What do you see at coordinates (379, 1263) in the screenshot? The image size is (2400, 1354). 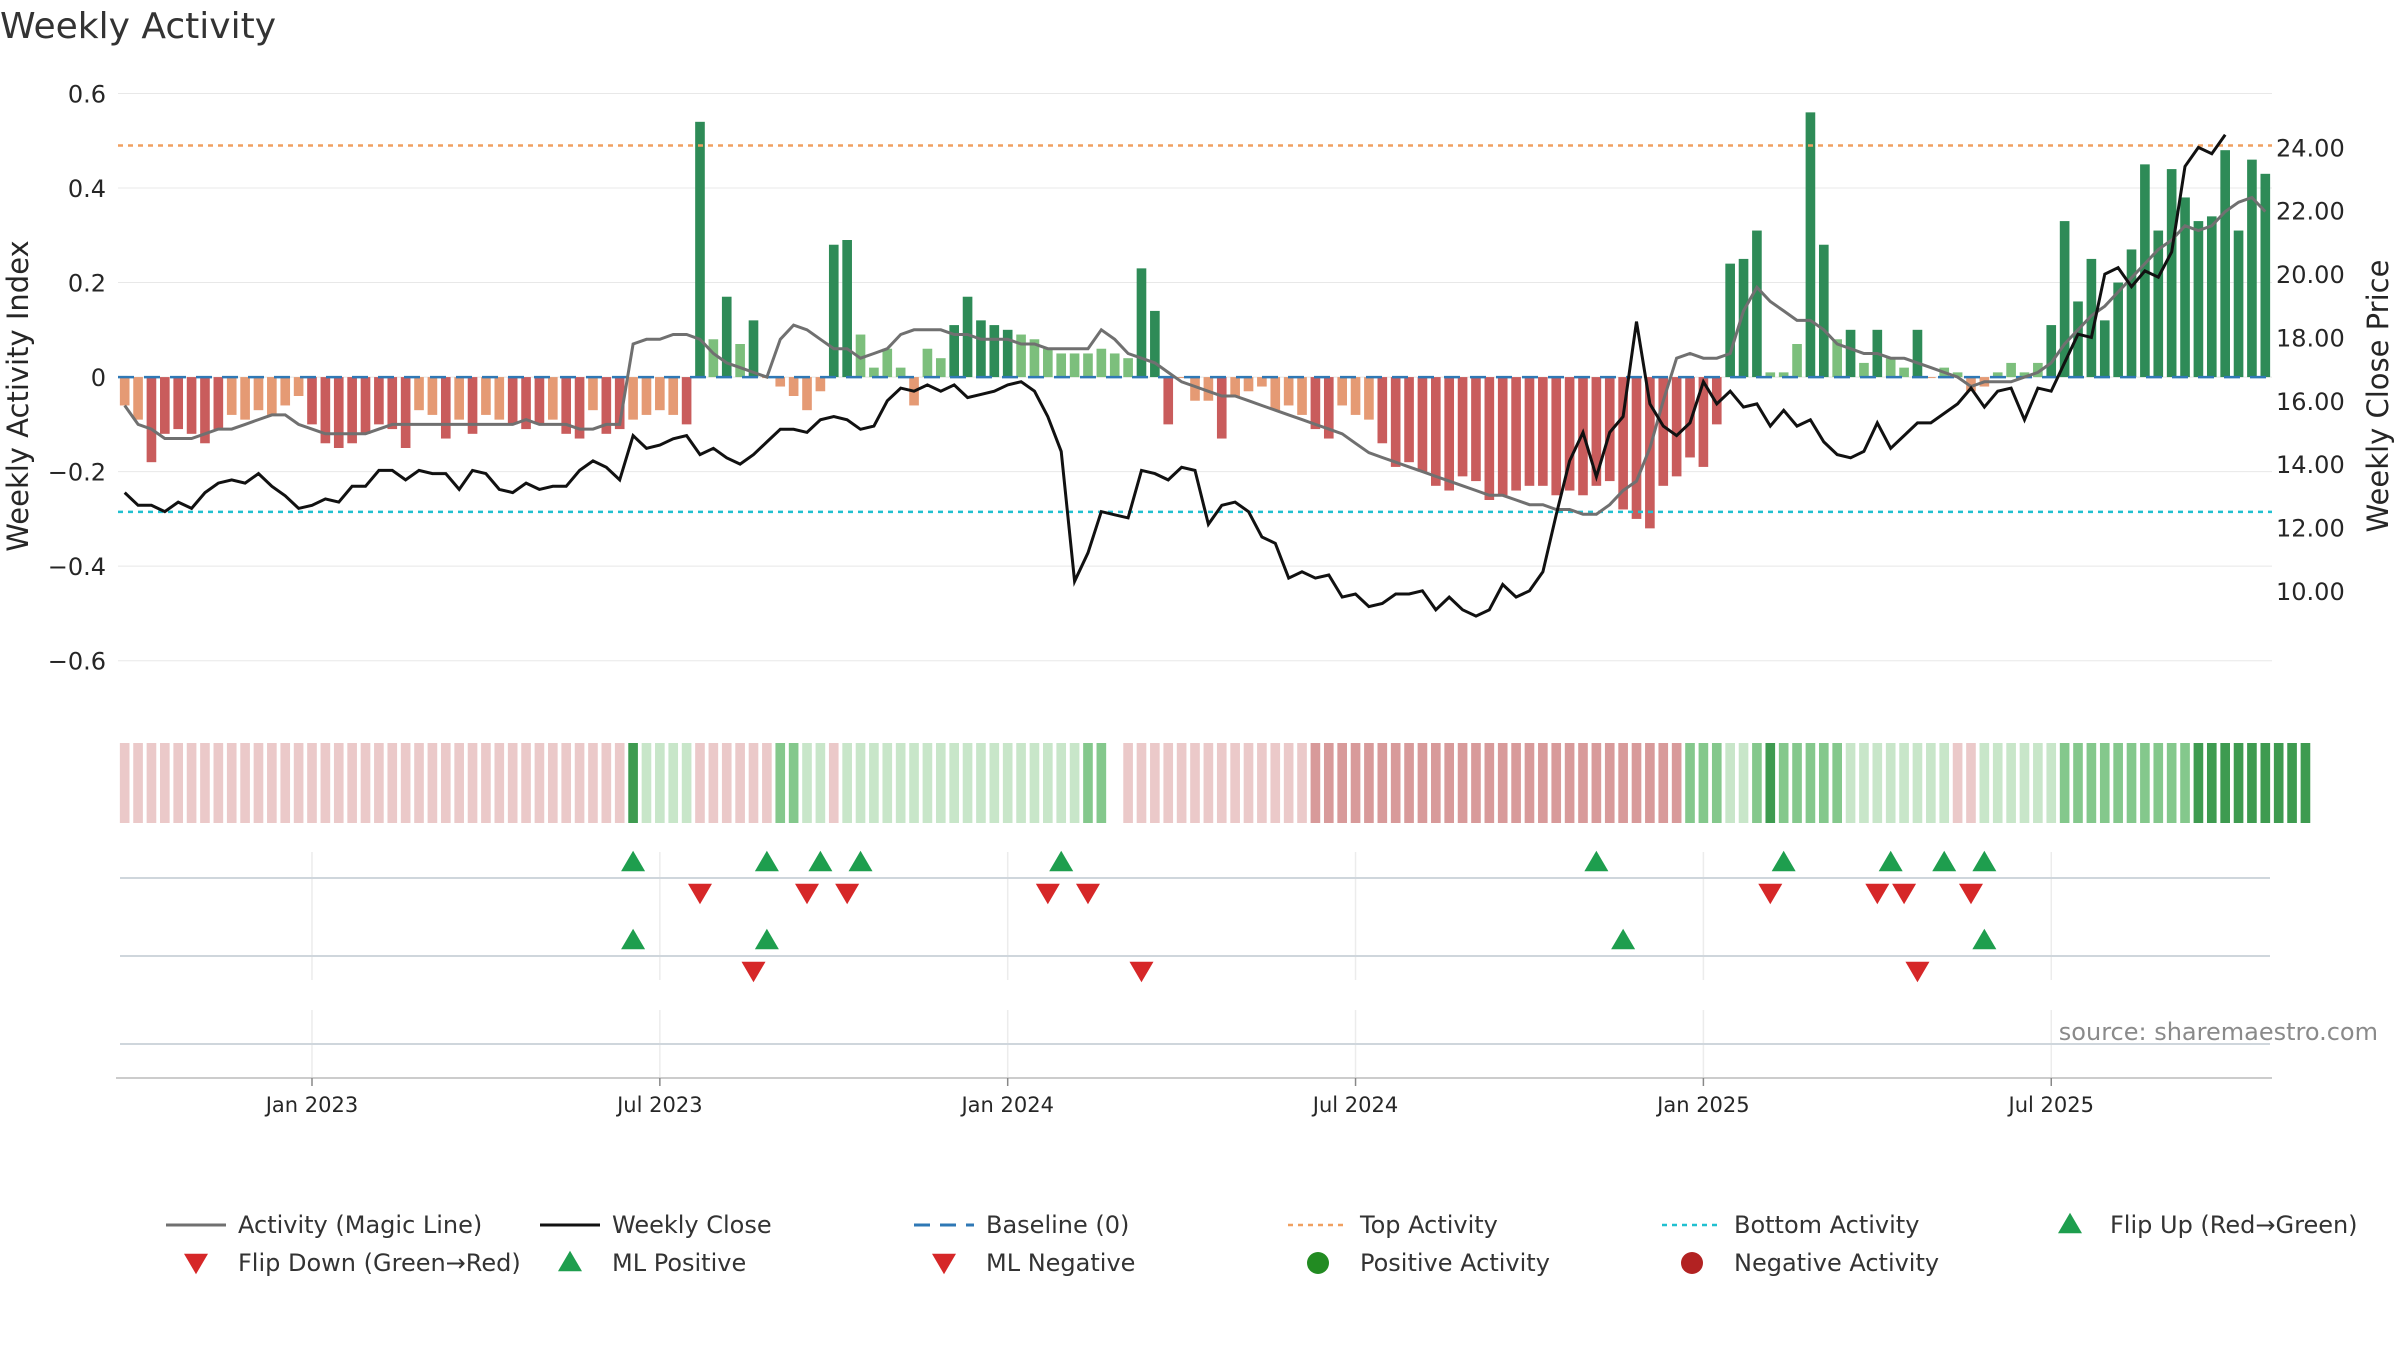 I see `legend-label: Flip Down (Green→Red)` at bounding box center [379, 1263].